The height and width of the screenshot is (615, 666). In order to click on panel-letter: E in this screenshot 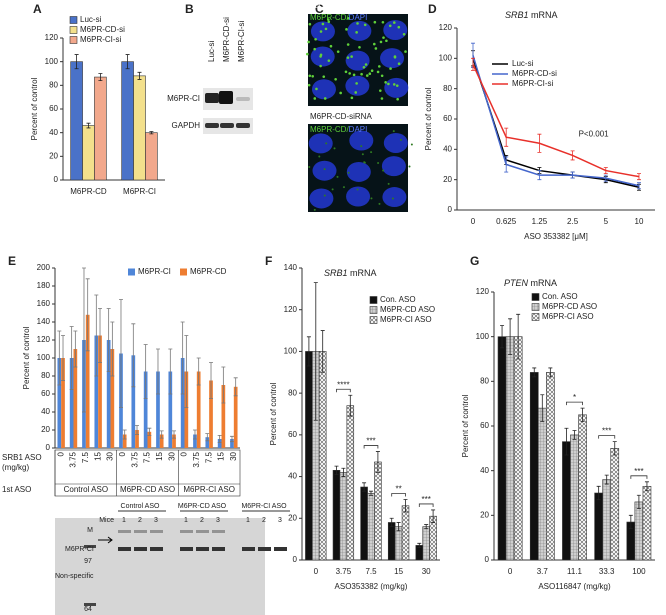, I will do `click(12, 261)`.